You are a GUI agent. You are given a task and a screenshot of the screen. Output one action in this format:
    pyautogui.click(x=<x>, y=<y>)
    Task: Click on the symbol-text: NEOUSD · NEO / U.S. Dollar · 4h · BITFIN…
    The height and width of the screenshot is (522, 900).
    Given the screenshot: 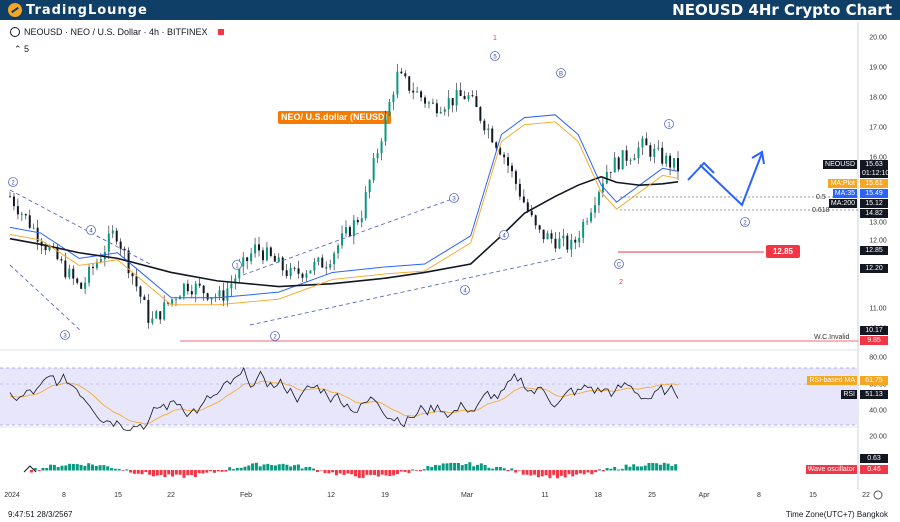 What is the action you would take?
    pyautogui.click(x=116, y=32)
    